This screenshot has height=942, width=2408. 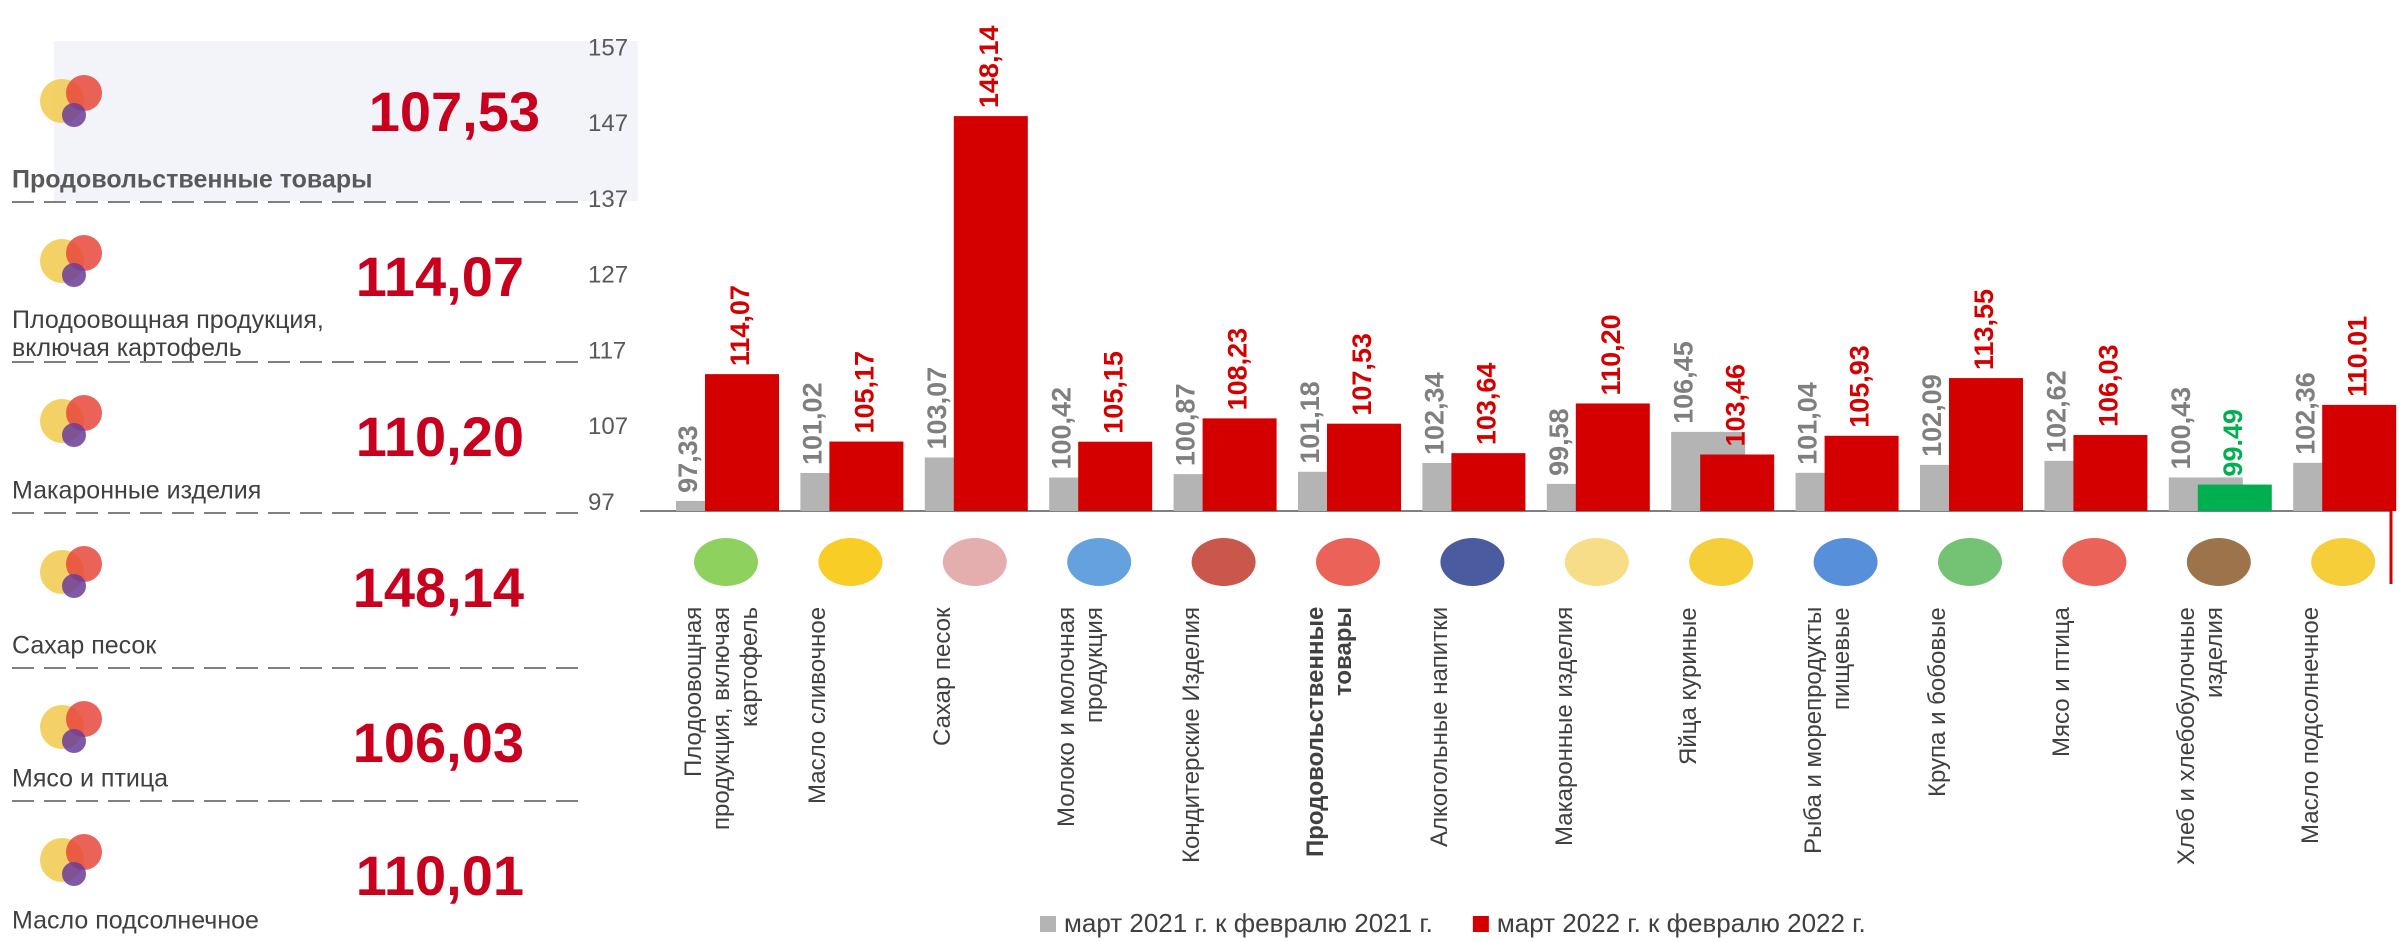 What do you see at coordinates (1440, 727) in the screenshot?
I see `x-tick-label: Алкогольные напитки` at bounding box center [1440, 727].